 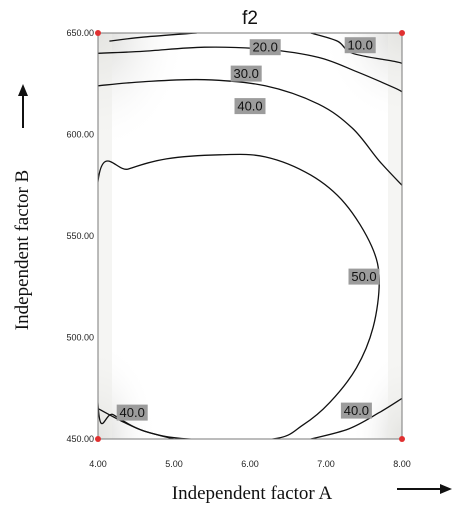 What do you see at coordinates (326, 464) in the screenshot?
I see `x-tick-label: 7.00` at bounding box center [326, 464].